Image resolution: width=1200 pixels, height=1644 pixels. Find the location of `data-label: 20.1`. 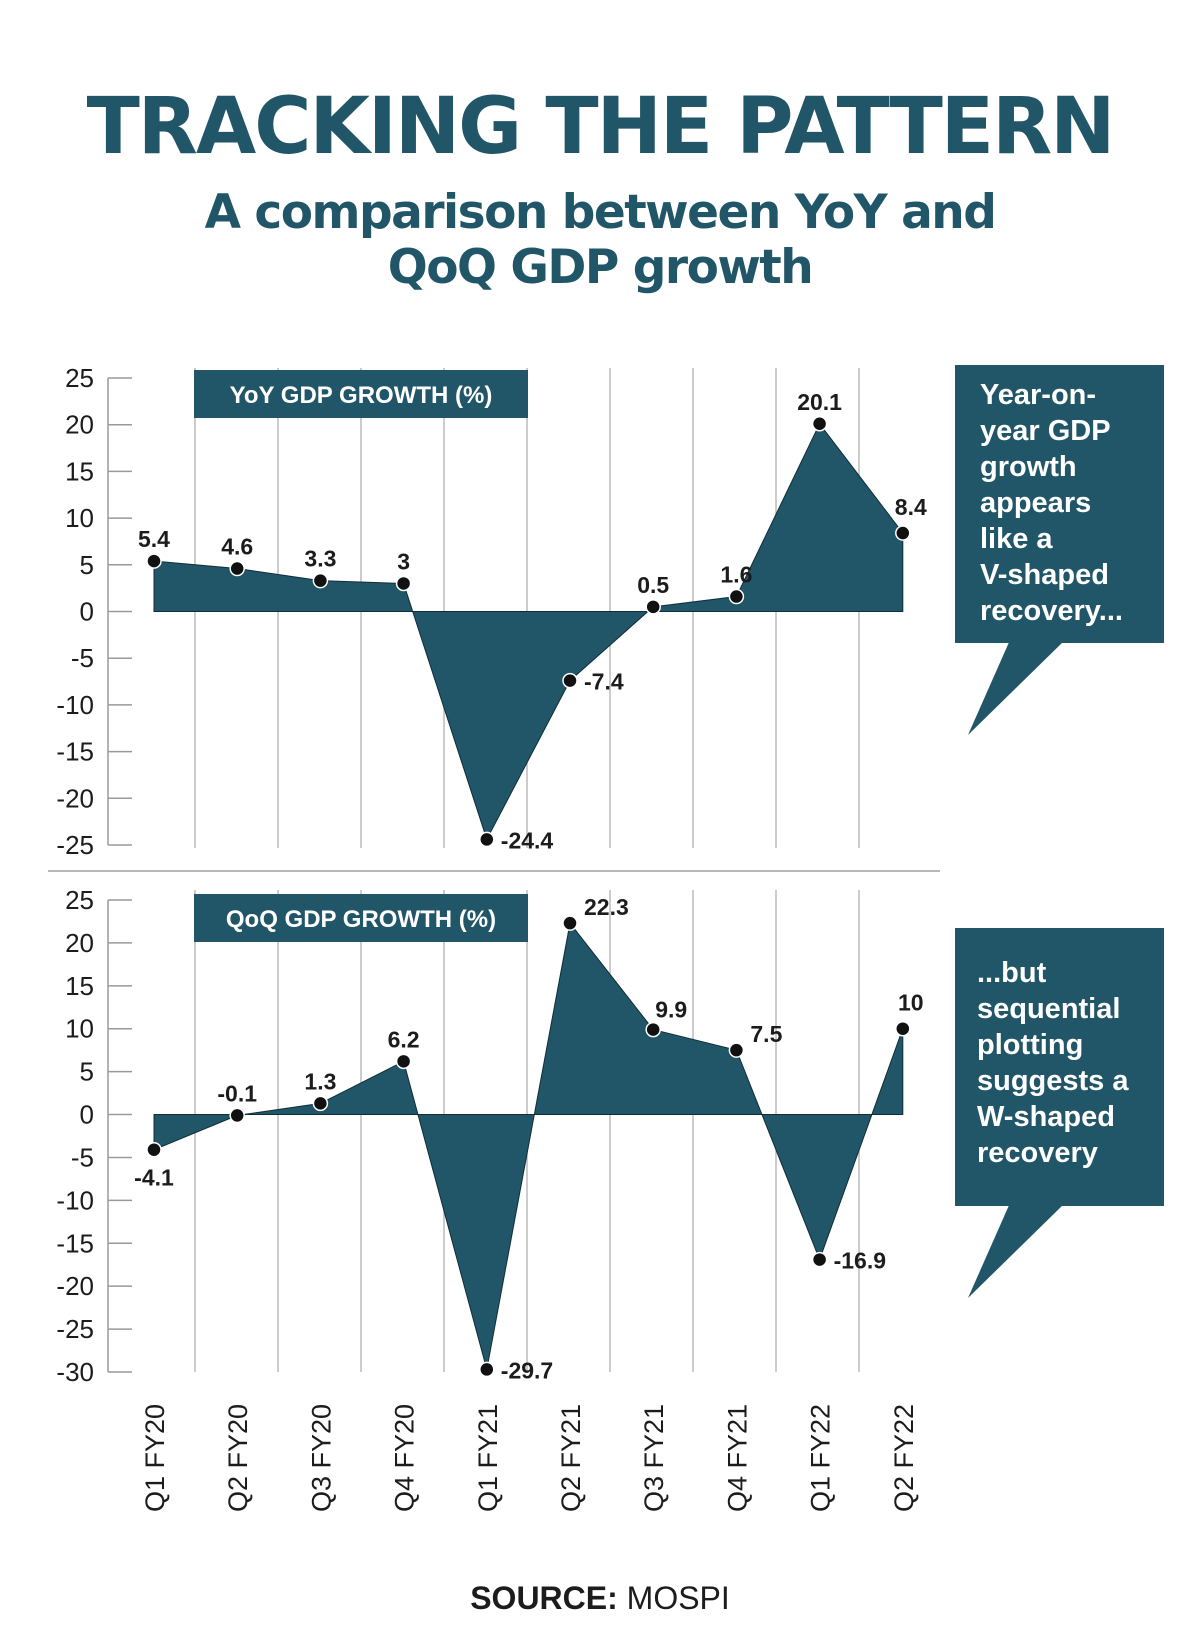

data-label: 20.1 is located at coordinates (819, 402).